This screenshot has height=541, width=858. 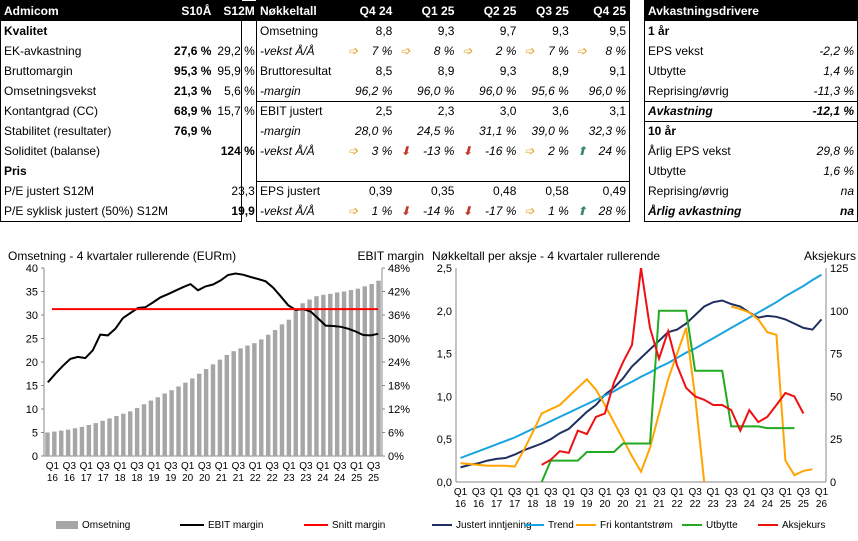 I want to click on chart1-xtick-year: 16, so click(x=53, y=478).